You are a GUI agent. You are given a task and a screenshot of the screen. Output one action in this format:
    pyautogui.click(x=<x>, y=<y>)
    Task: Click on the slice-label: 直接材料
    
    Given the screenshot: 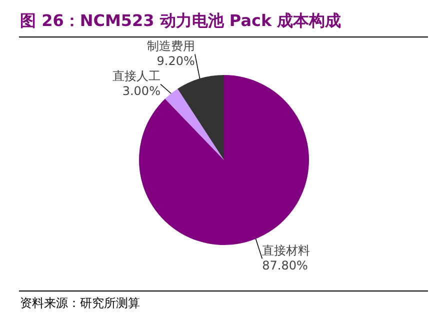 What is the action you would take?
    pyautogui.click(x=286, y=251)
    